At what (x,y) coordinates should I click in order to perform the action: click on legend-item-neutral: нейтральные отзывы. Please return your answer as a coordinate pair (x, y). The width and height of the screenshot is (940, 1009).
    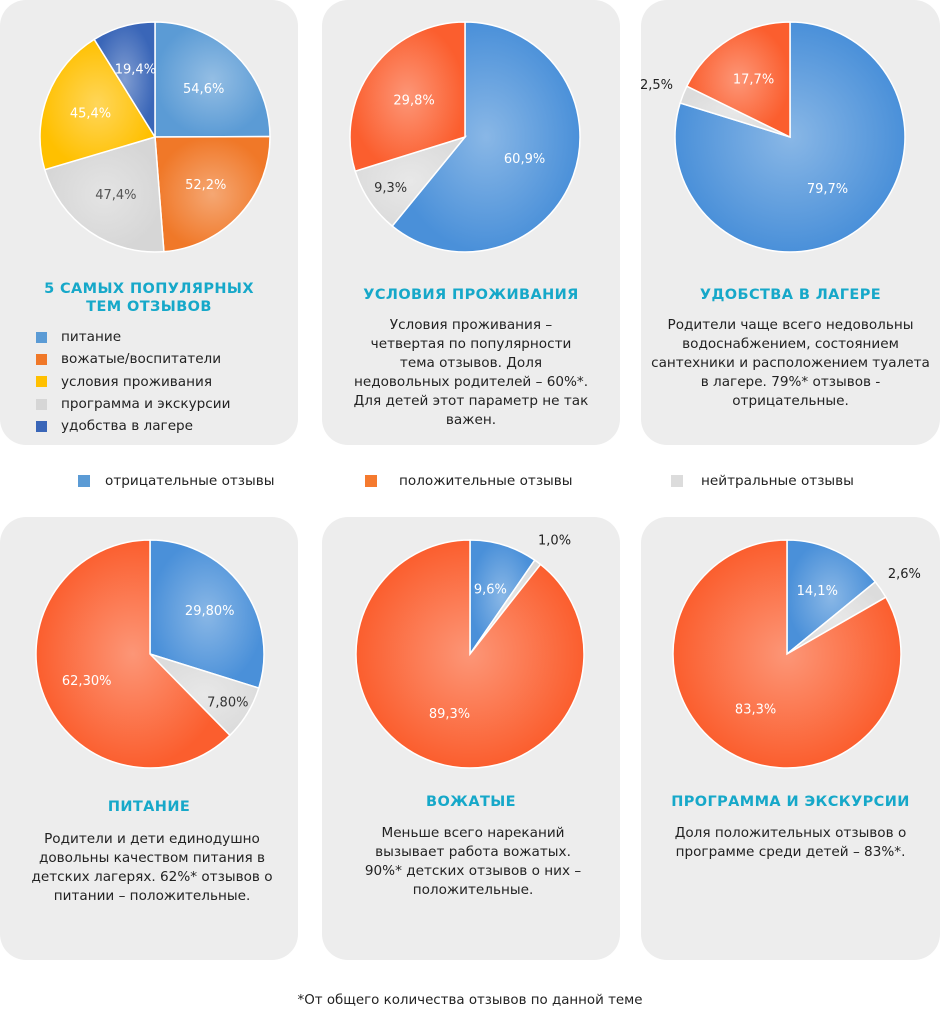
    Looking at the image, I should click on (762, 481).